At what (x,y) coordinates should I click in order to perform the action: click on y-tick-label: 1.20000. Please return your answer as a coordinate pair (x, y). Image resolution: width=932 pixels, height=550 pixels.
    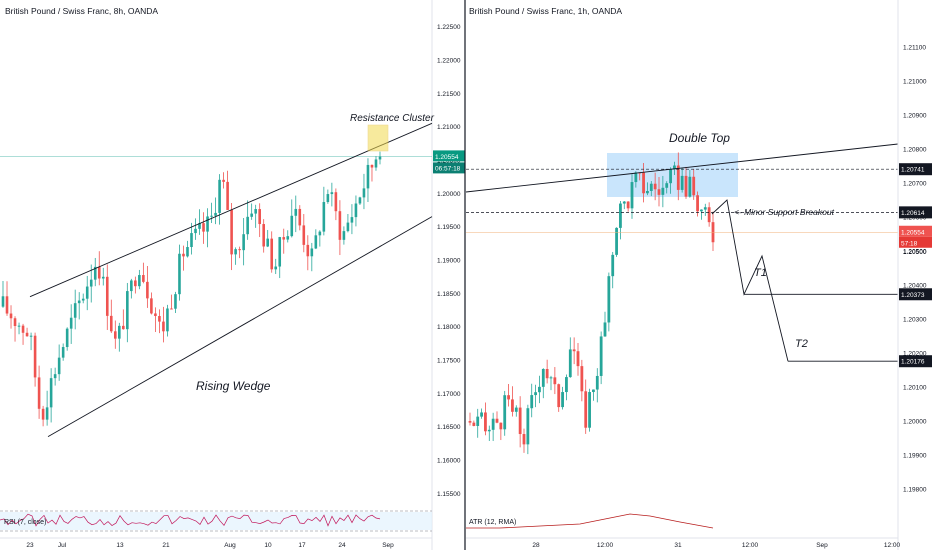
    Looking at the image, I should click on (449, 194).